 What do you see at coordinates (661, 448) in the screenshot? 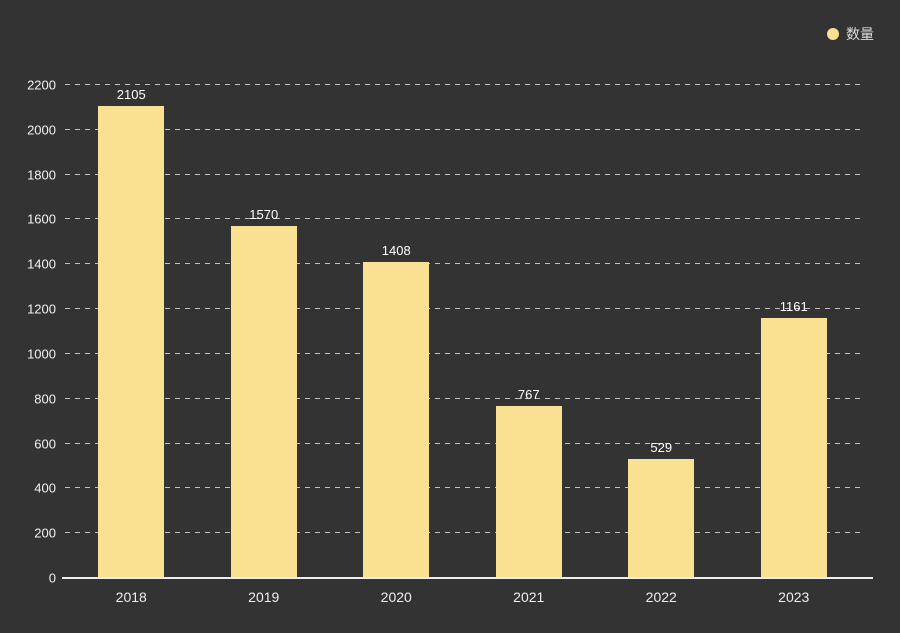
I see `bar-value-label: 529` at bounding box center [661, 448].